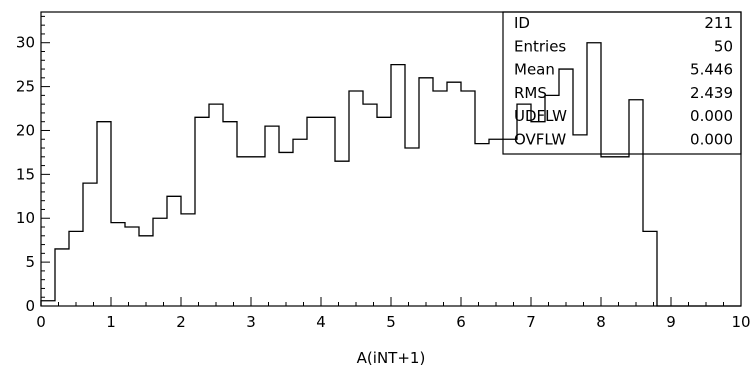  I want to click on x-axis-label: A(iNT+1), so click(391, 358).